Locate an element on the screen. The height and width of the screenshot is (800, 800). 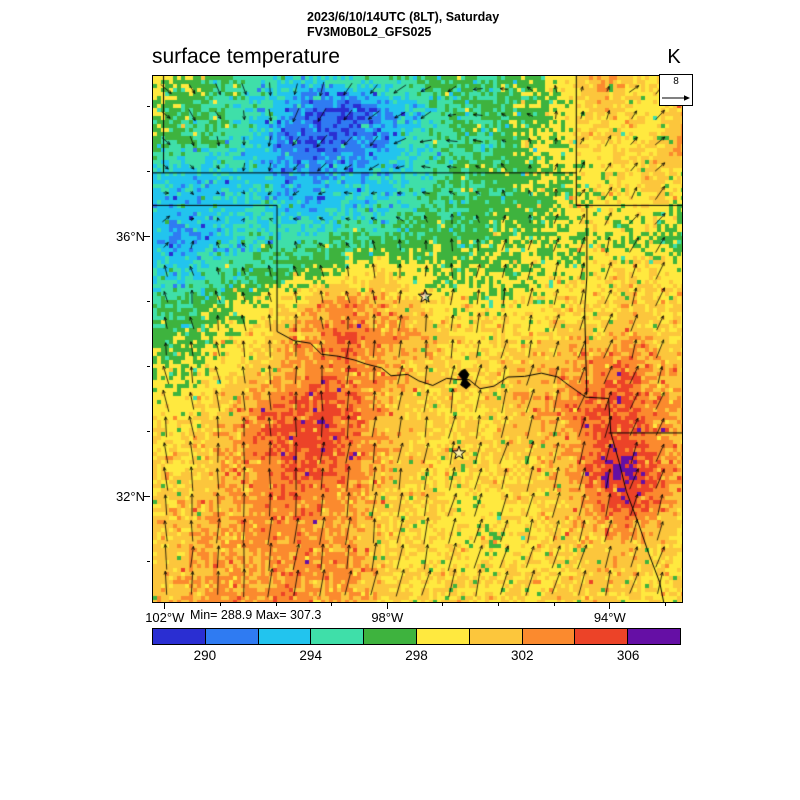
run-time-title: 2023/6/10/14UTC (8LT), Saturday is located at coordinates (403, 17).